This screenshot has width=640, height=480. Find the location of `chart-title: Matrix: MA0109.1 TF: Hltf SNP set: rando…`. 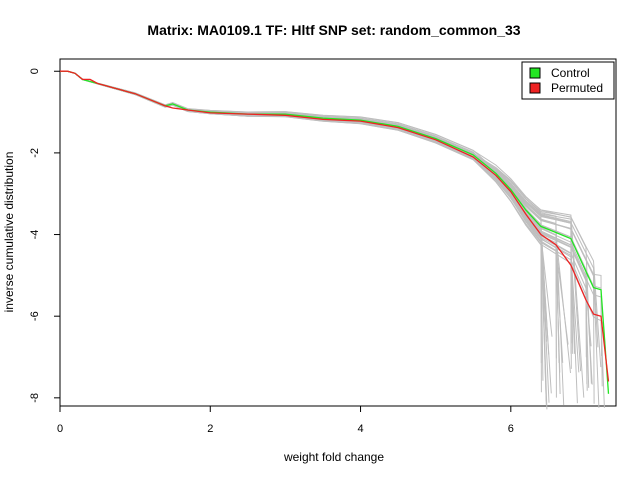

chart-title: Matrix: MA0109.1 TF: Hltf SNP set: rando… is located at coordinates (333, 30).